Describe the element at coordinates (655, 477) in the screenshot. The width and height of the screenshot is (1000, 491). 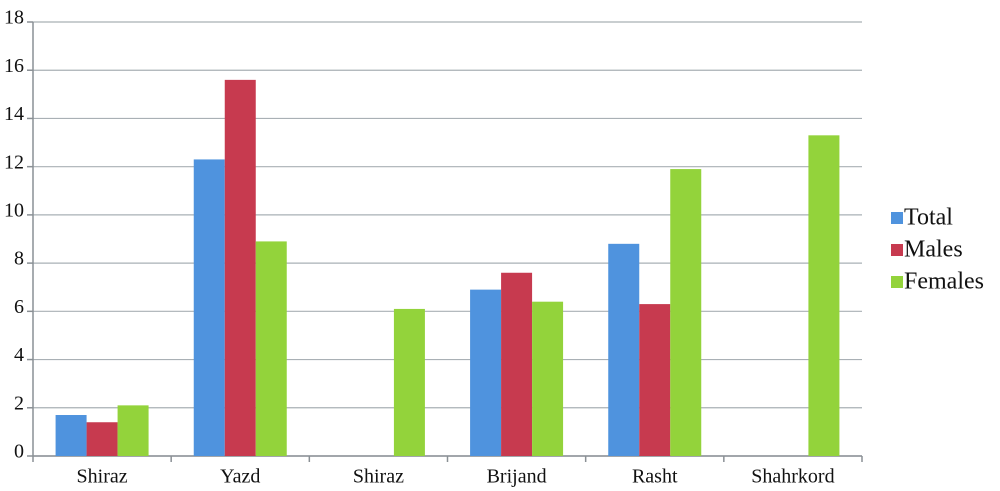
I see `x-tick-label: Rasht` at that location.